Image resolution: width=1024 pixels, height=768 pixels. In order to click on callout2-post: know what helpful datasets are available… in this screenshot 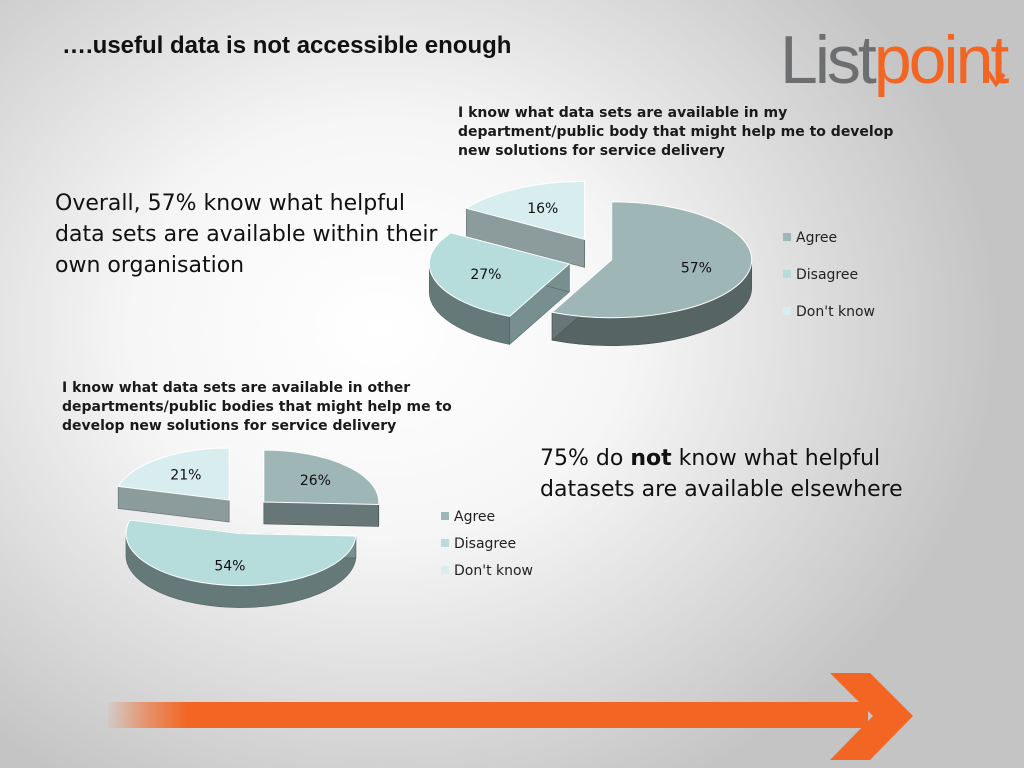, I will do `click(721, 474)`.